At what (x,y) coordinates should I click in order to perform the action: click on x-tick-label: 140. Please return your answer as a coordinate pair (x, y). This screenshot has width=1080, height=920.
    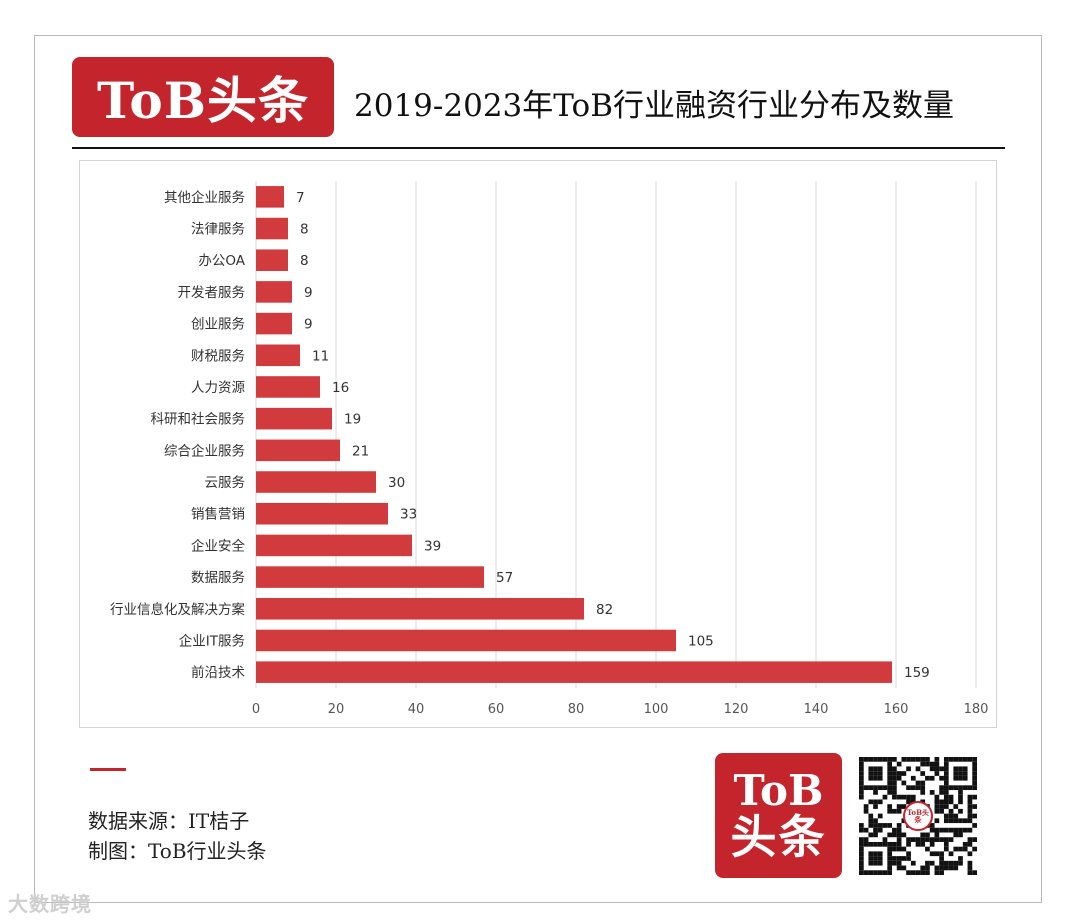
    Looking at the image, I should click on (816, 709).